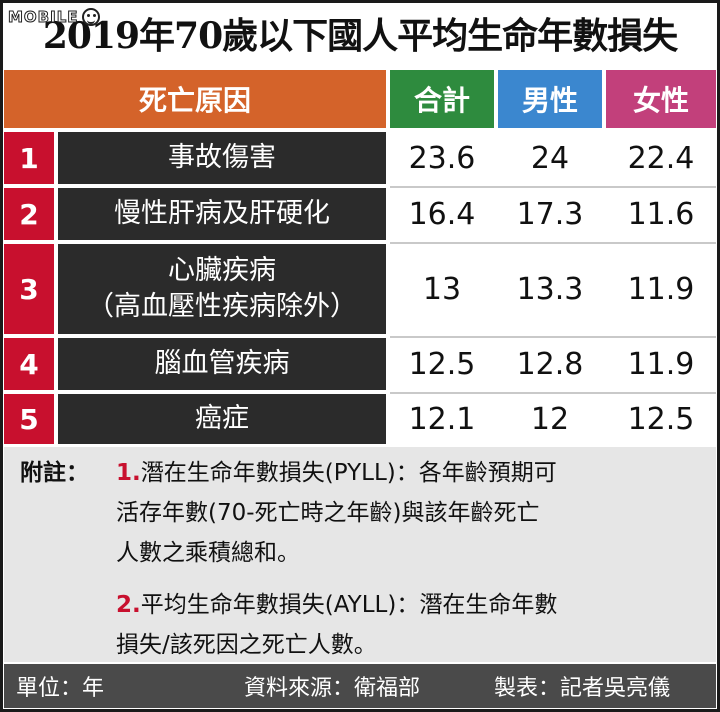 This screenshot has width=720, height=712. I want to click on table-row: 4 腦血管疾病 12.5 12.8 11.9, so click(360, 364).